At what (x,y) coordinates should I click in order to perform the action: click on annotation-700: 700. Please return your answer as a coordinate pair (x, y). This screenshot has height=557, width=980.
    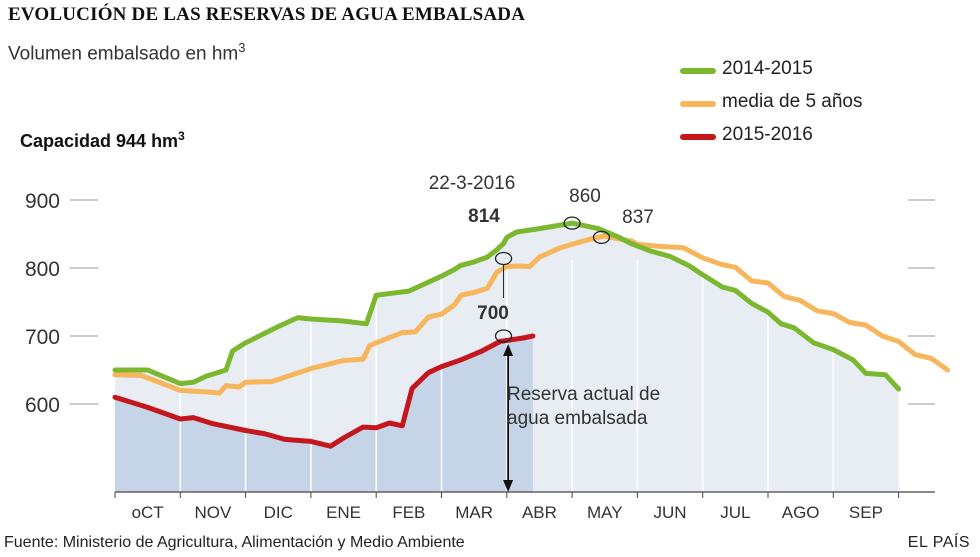
    Looking at the image, I should click on (493, 313).